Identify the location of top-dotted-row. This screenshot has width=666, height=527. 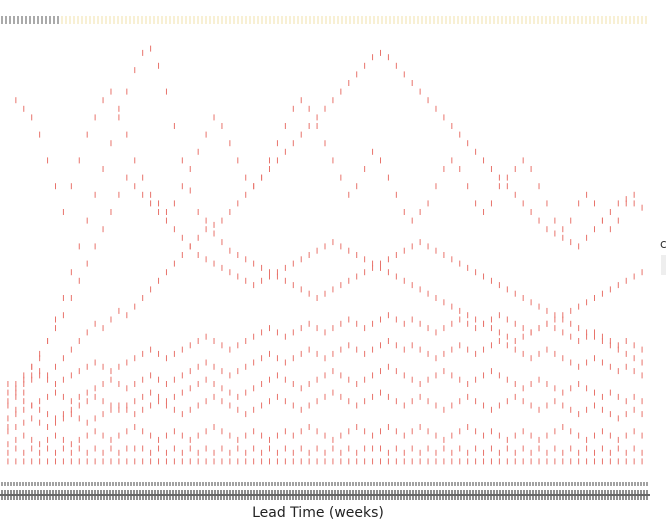
(324, 20).